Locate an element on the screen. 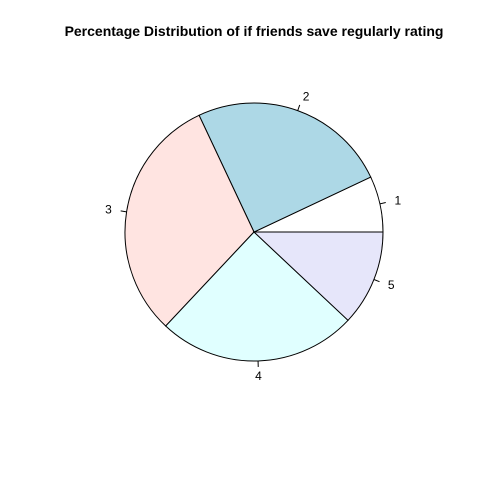  pie-label-5: 5 is located at coordinates (391, 285).